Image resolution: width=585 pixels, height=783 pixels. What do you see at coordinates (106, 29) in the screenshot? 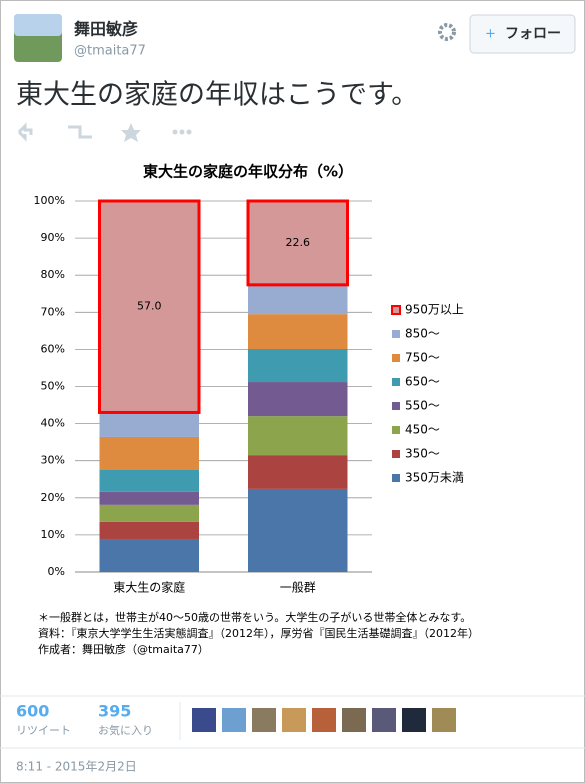
I see `user-name: 舞田敏彦` at bounding box center [106, 29].